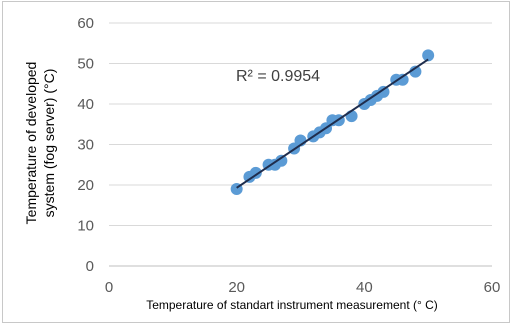 The image size is (514, 329). Describe the element at coordinates (85, 226) in the screenshot. I see `y-tick-label: 10` at that location.